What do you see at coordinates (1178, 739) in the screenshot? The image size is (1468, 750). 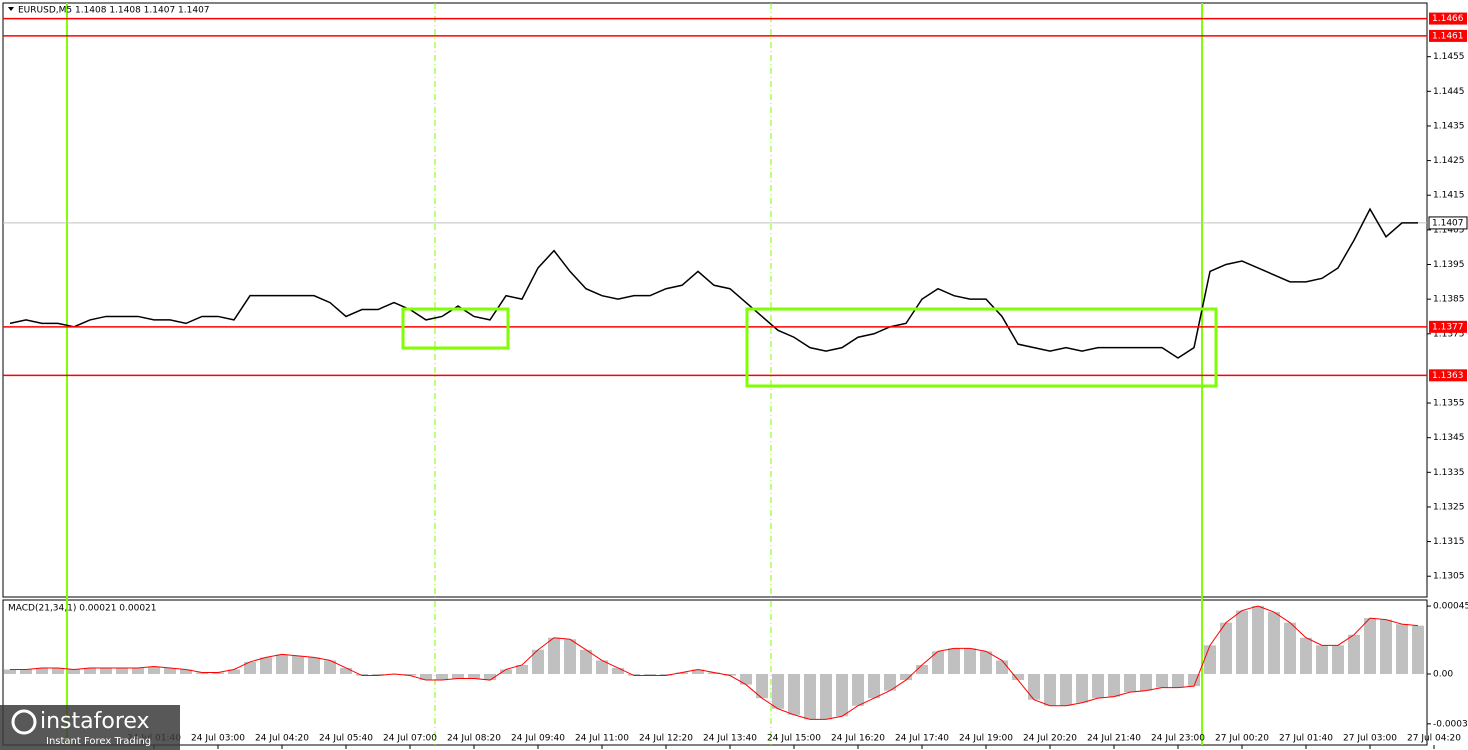 I see `x-tick-label: 24 Jul 23:00` at bounding box center [1178, 739].